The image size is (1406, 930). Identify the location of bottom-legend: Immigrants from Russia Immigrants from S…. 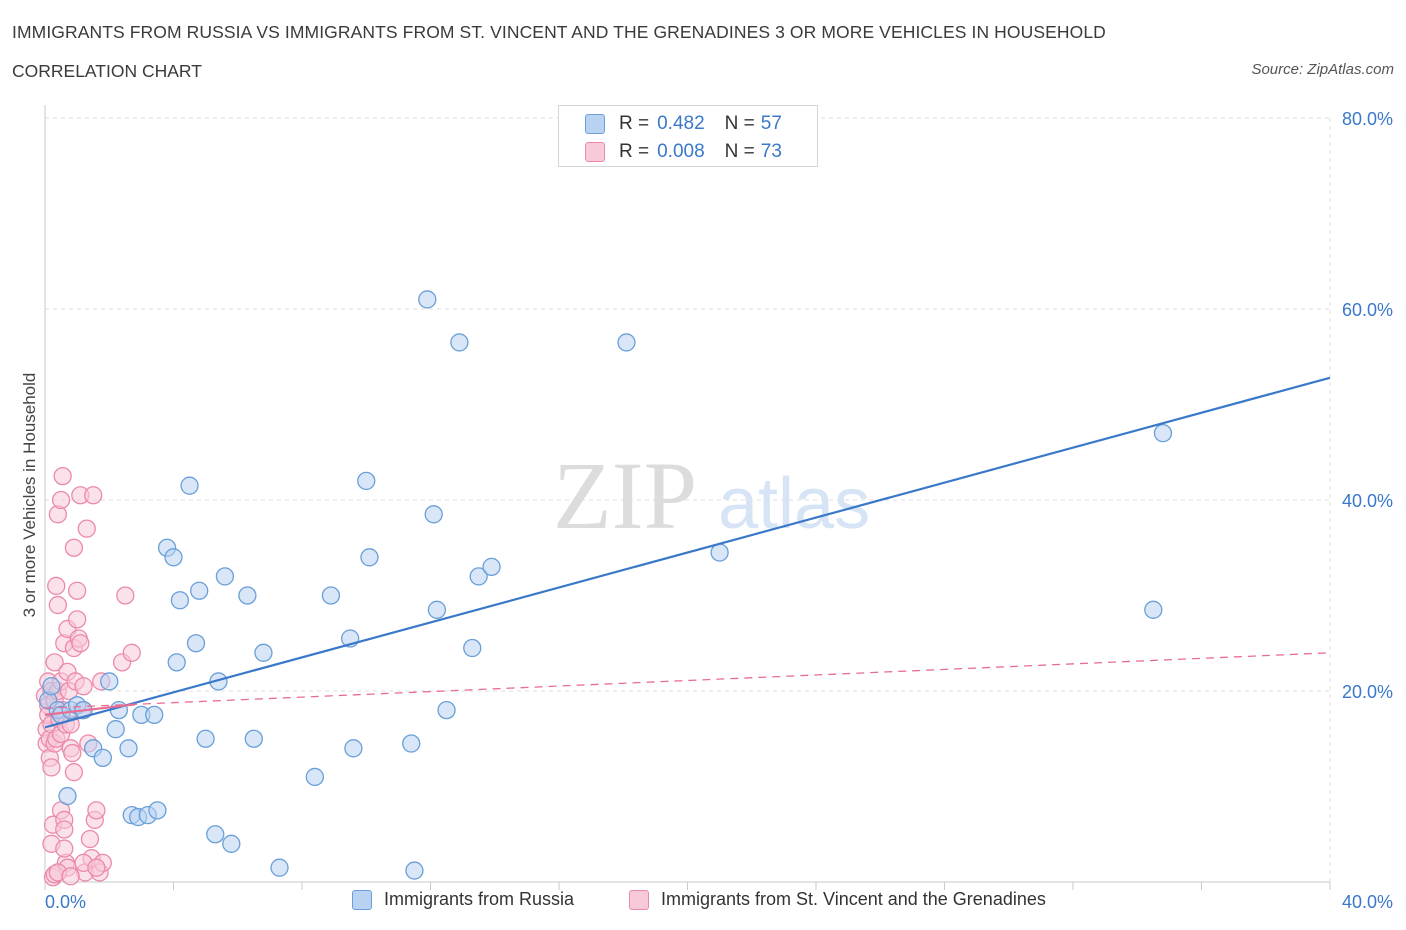
(703, 902).